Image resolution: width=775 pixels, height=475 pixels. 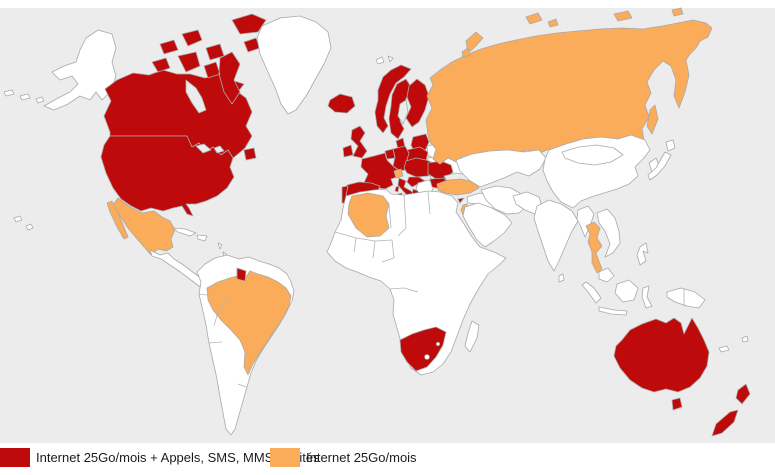 I want to click on gulf-of-bothnia, so click(x=403, y=112).